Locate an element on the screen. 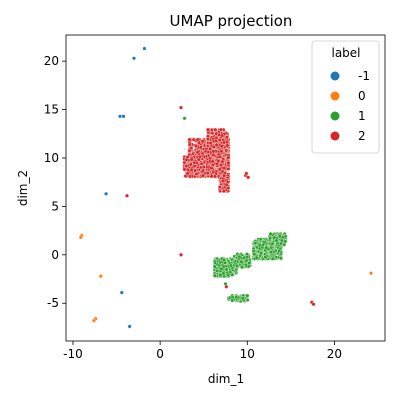  legend: label -1 0 1 2 is located at coordinates (345, 97).